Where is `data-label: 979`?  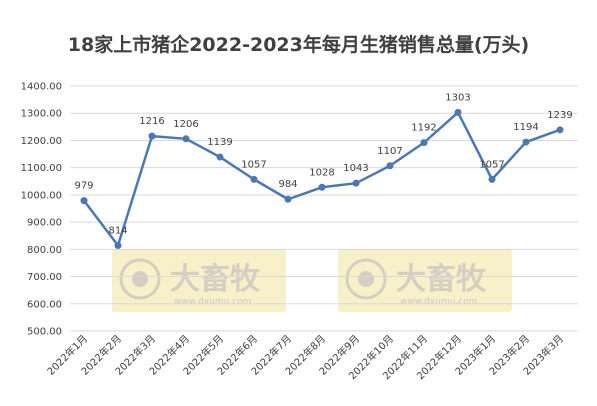
data-label: 979 is located at coordinates (83, 186).